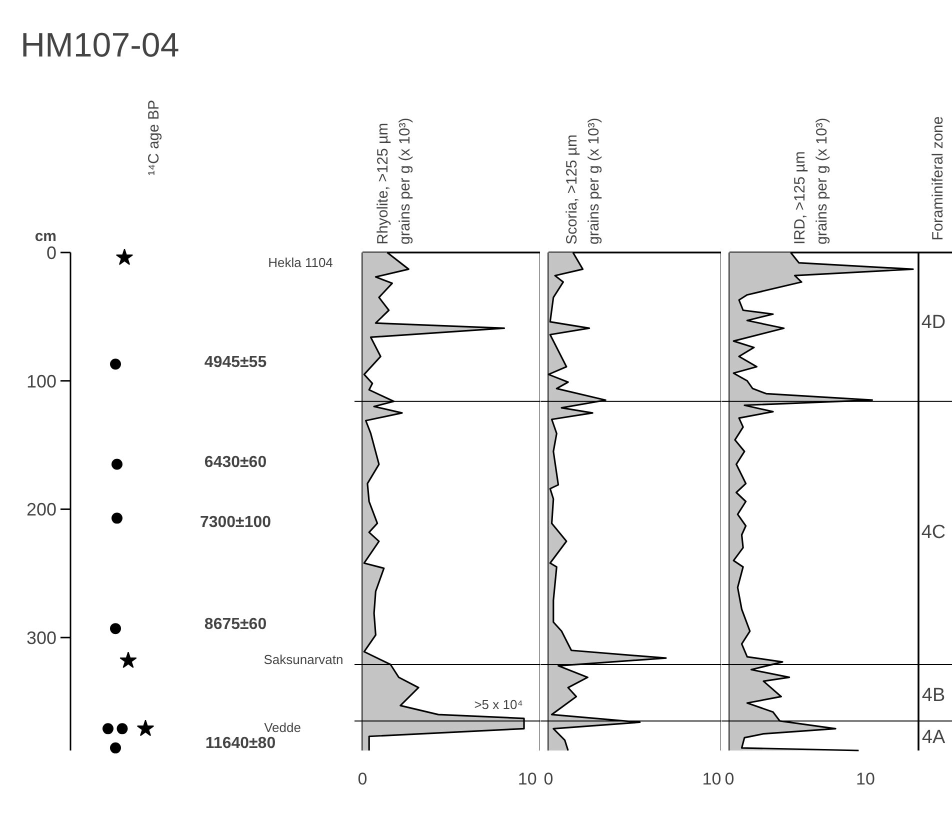  I want to click on text: Vedde, so click(282, 727).